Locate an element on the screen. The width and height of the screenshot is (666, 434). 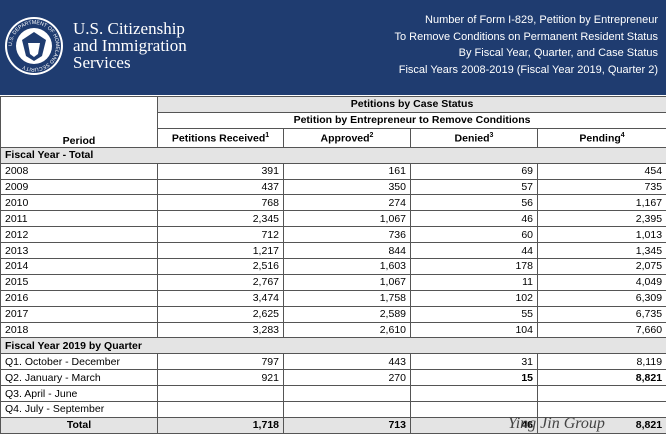
value-cell: 2,767 is located at coordinates (221, 282).